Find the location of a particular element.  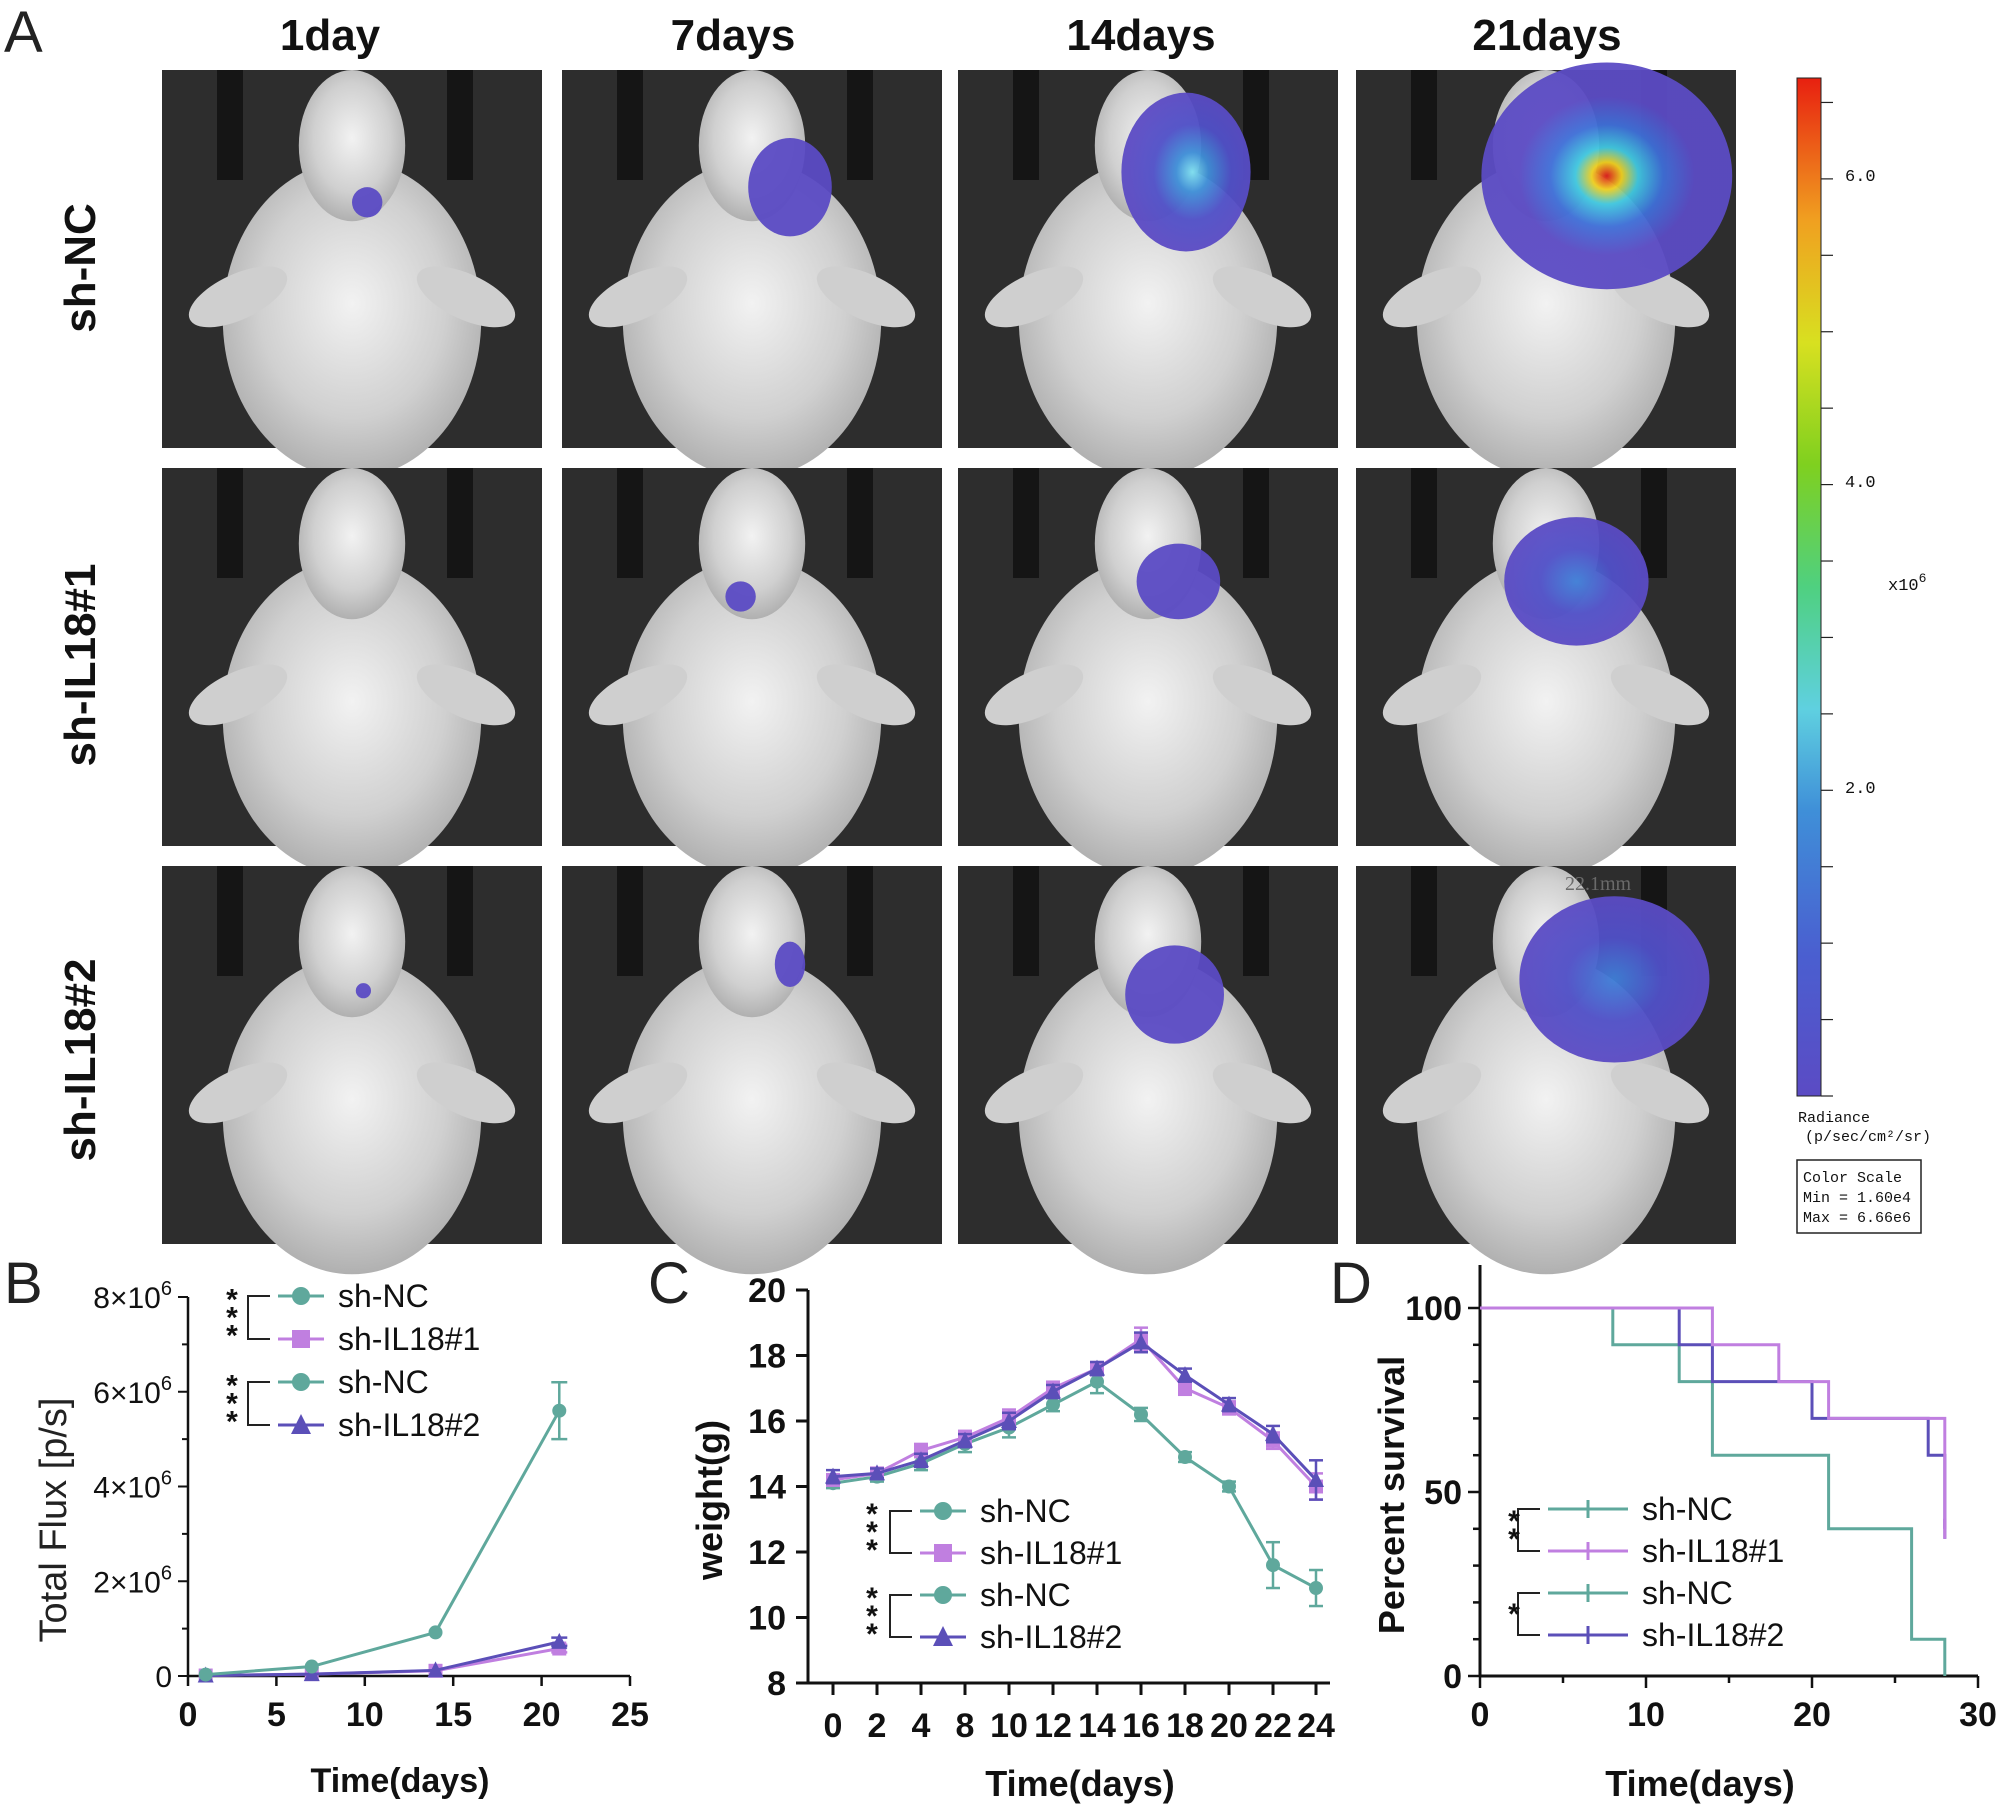

y-tick-label: 0 is located at coordinates (163, 1677).